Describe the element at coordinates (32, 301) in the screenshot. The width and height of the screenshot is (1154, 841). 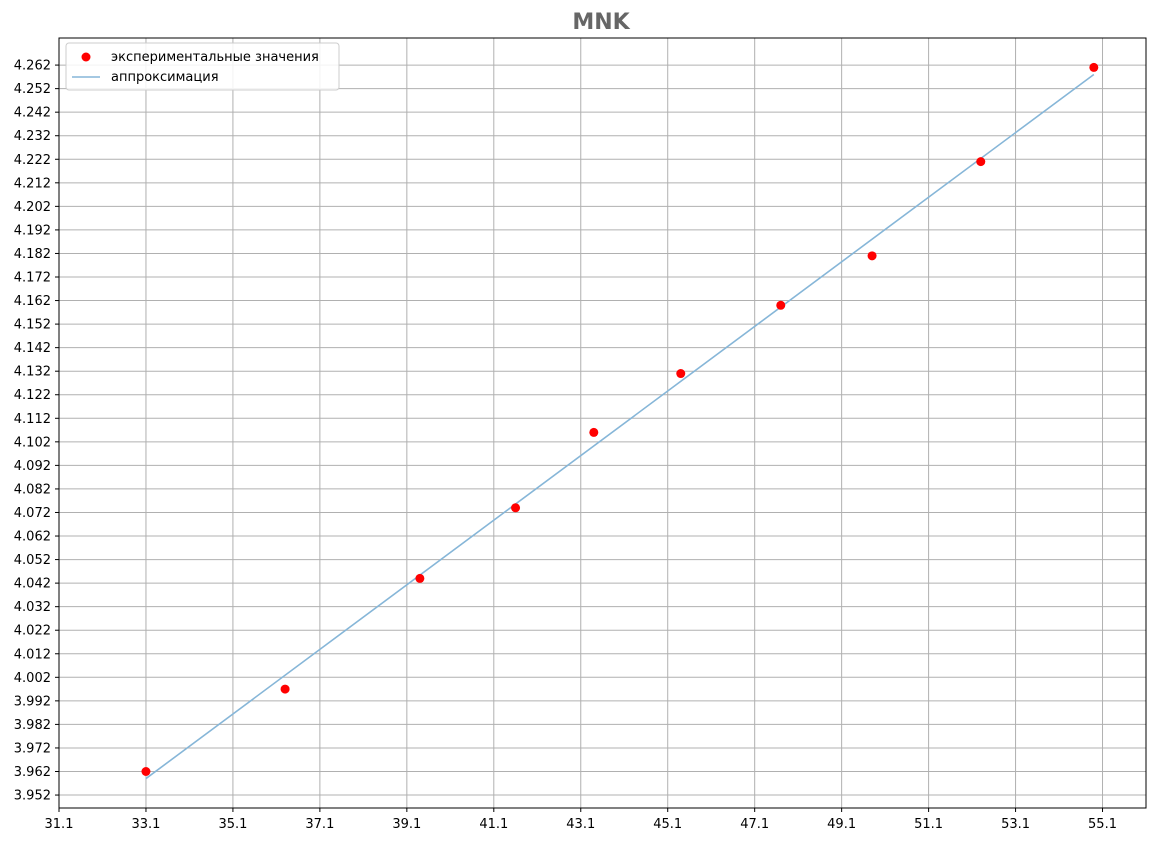
I see `y-tick-label: 4.162` at that location.